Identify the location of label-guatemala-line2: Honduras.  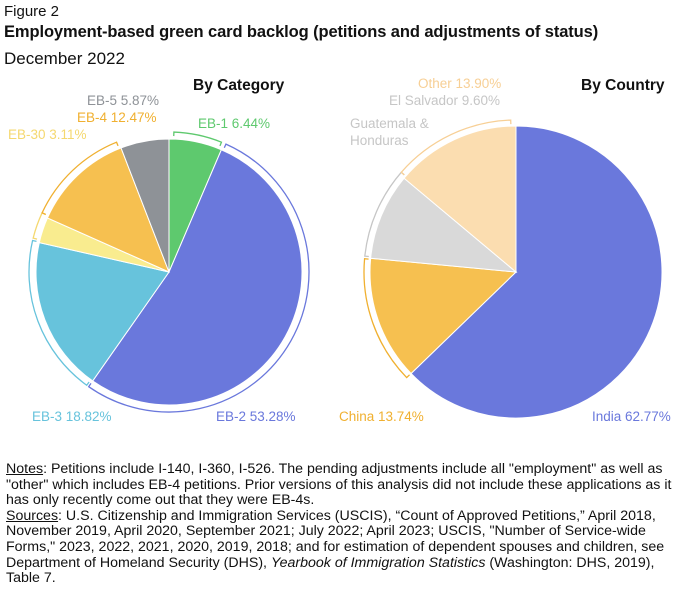
(379, 140).